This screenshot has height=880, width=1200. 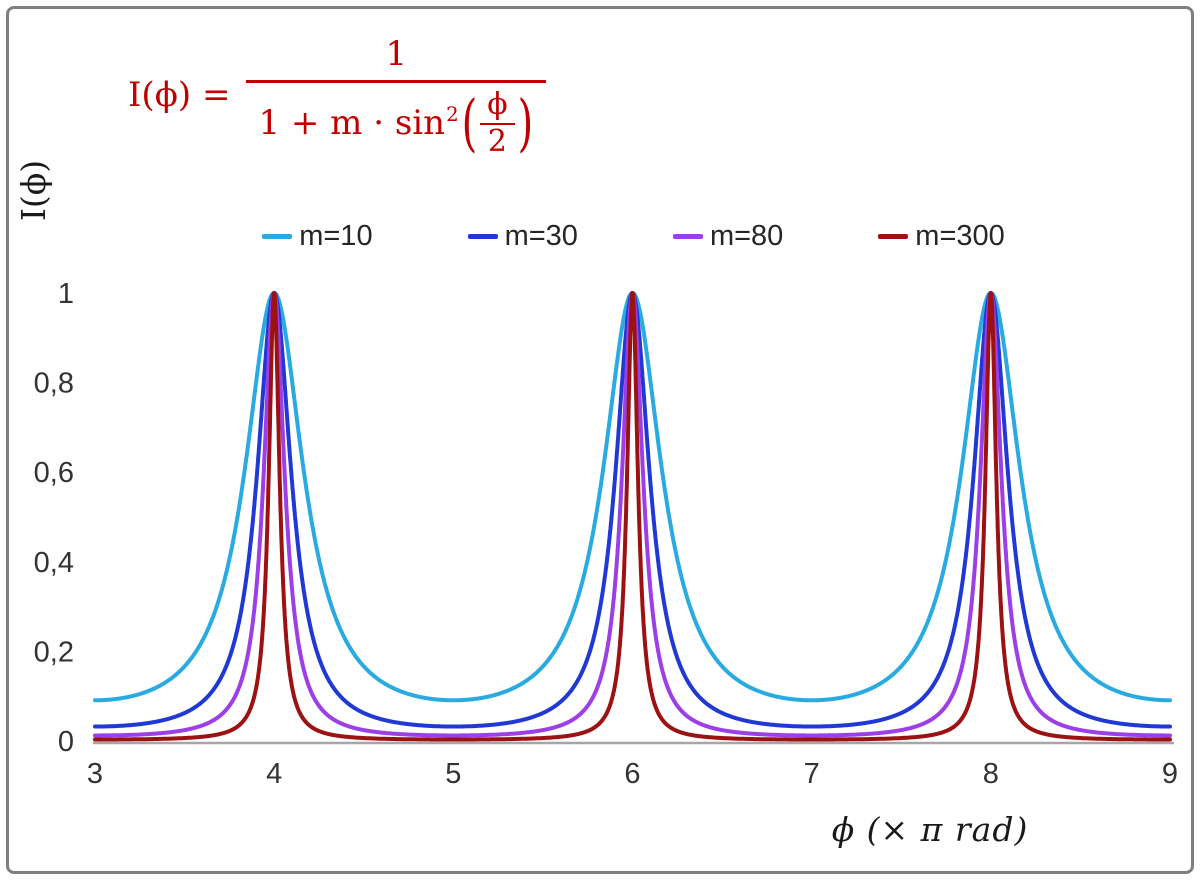 I want to click on x-tick-label: 8, so click(x=991, y=774).